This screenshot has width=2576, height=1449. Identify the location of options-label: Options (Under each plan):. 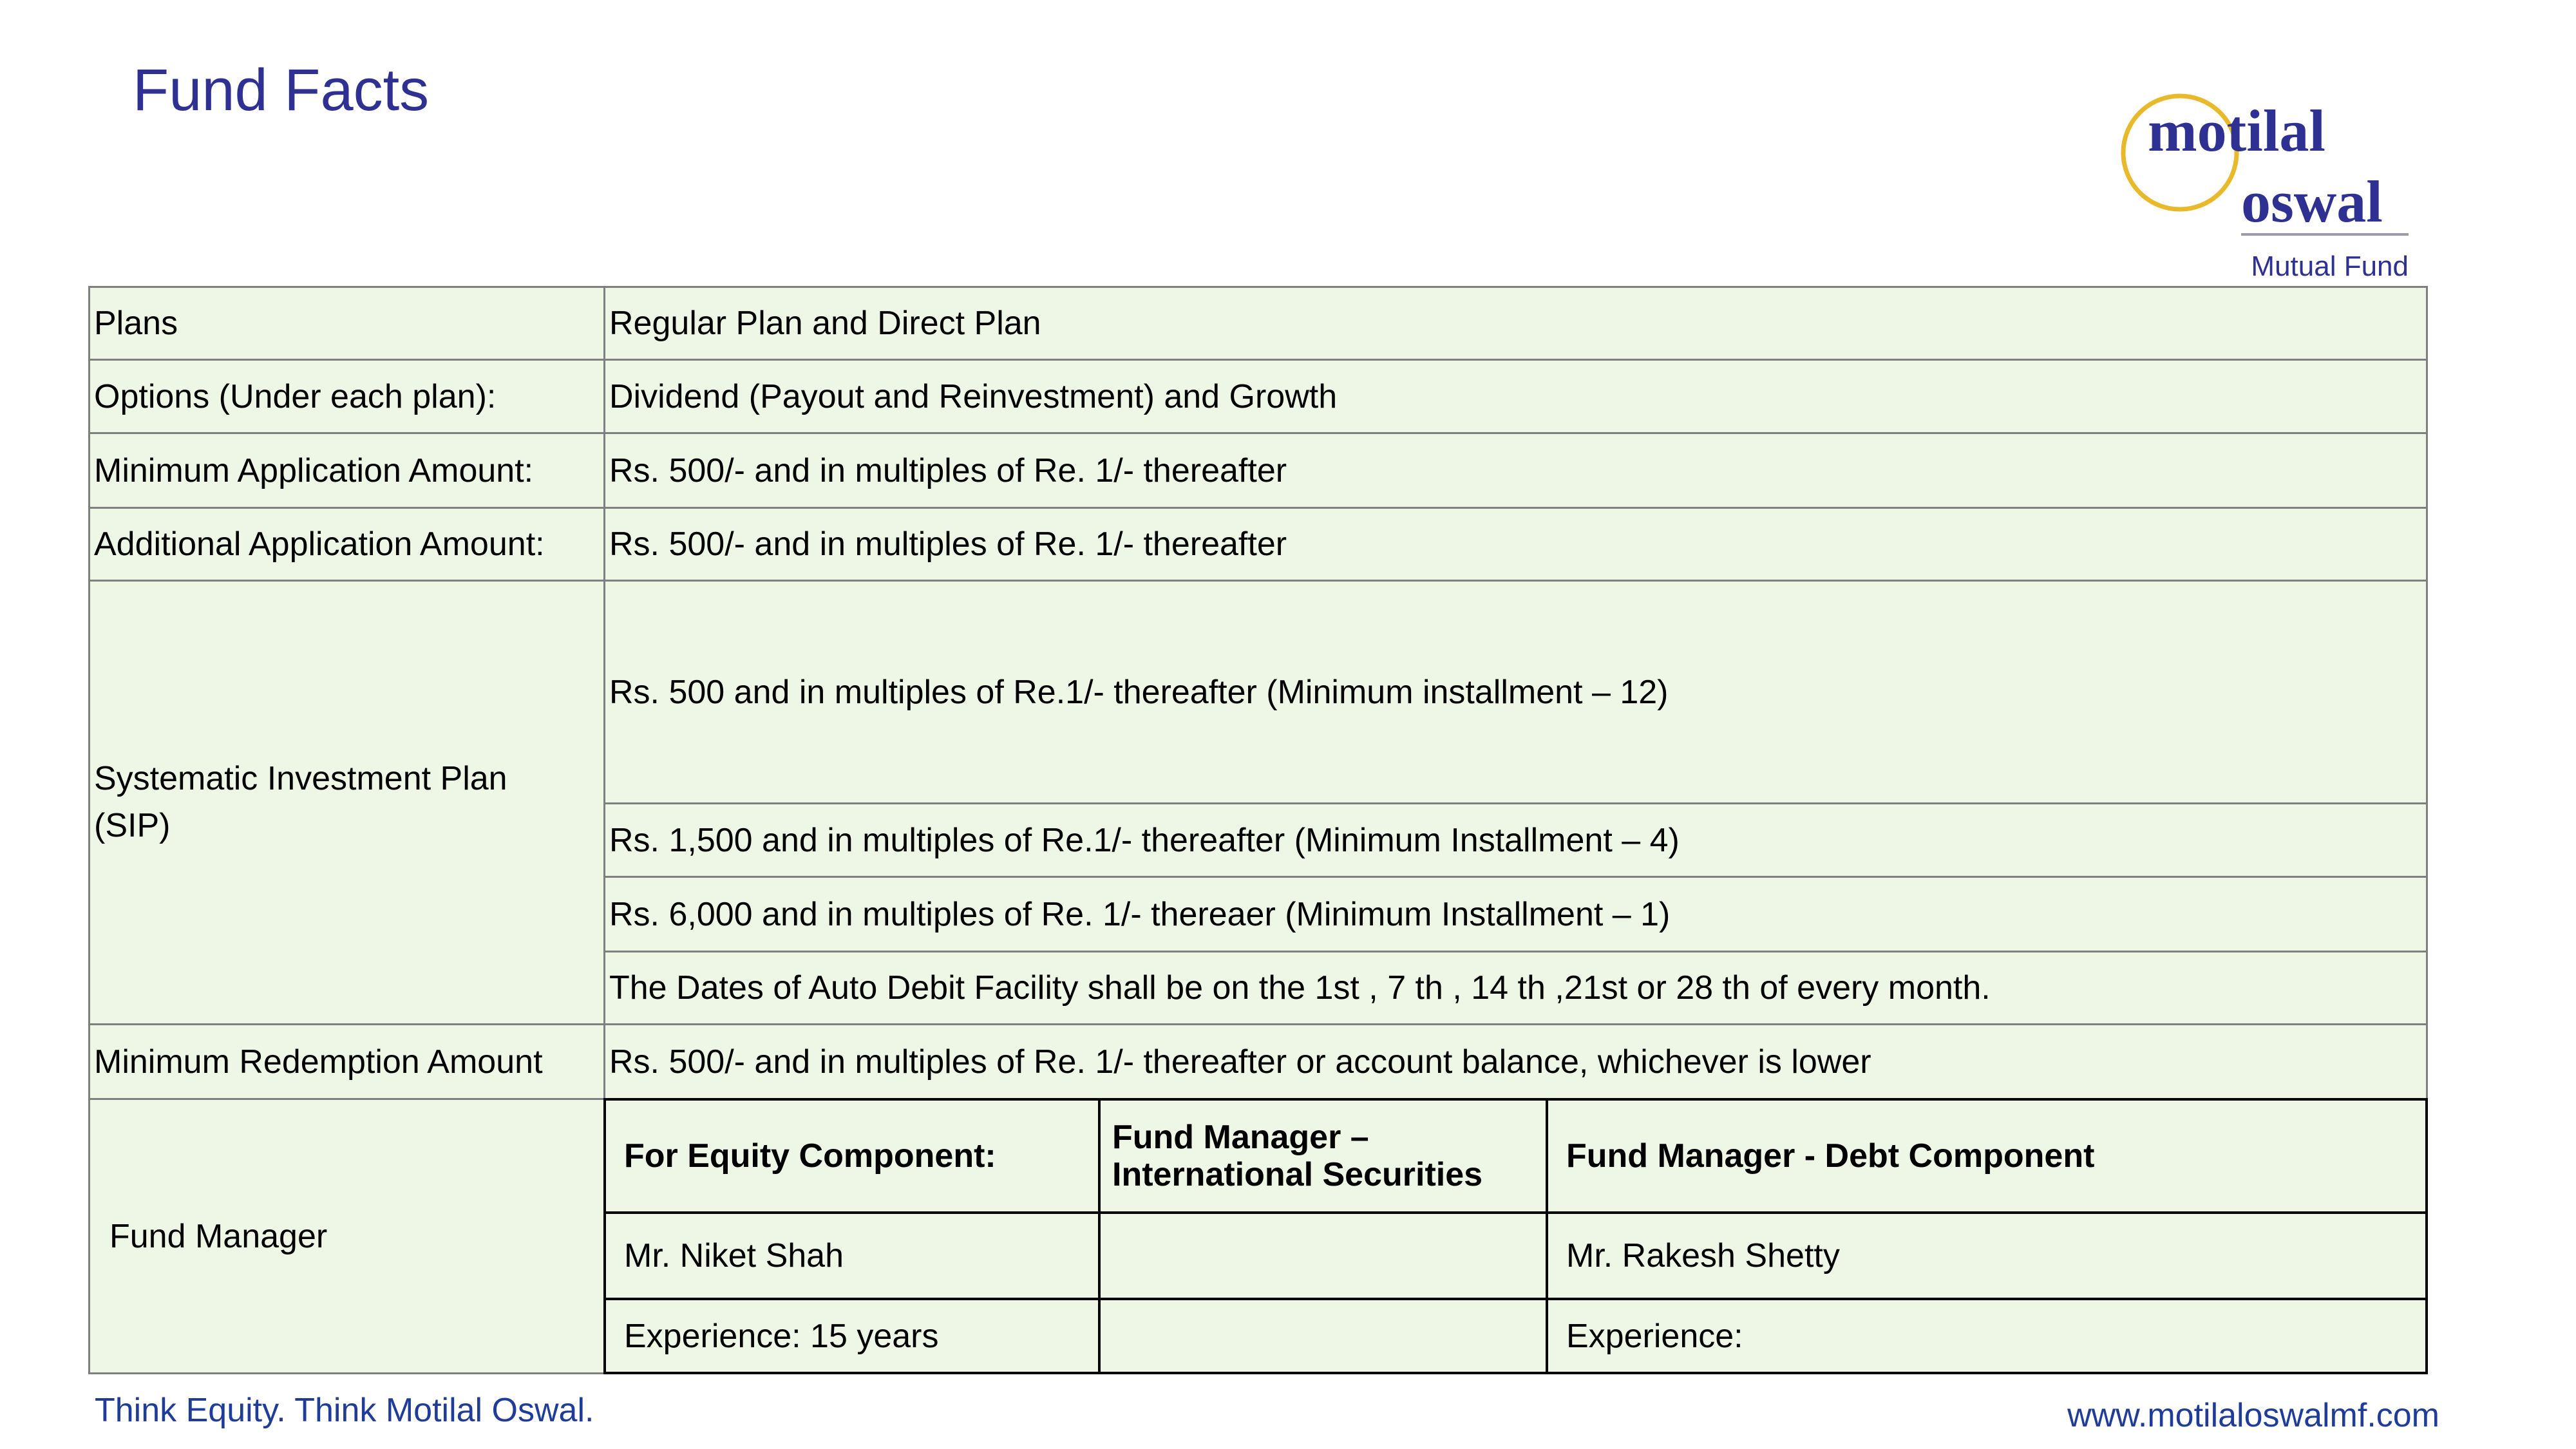
(347, 397).